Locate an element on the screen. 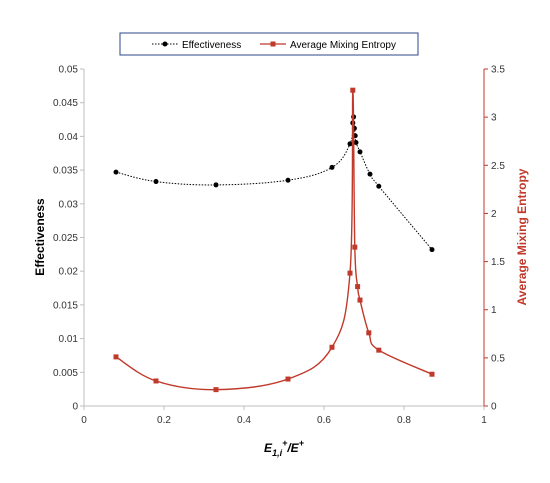 The width and height of the screenshot is (550, 483). x-tick-labels: 0 0.2 0.4 0.6 0.8 1 is located at coordinates (284, 416).